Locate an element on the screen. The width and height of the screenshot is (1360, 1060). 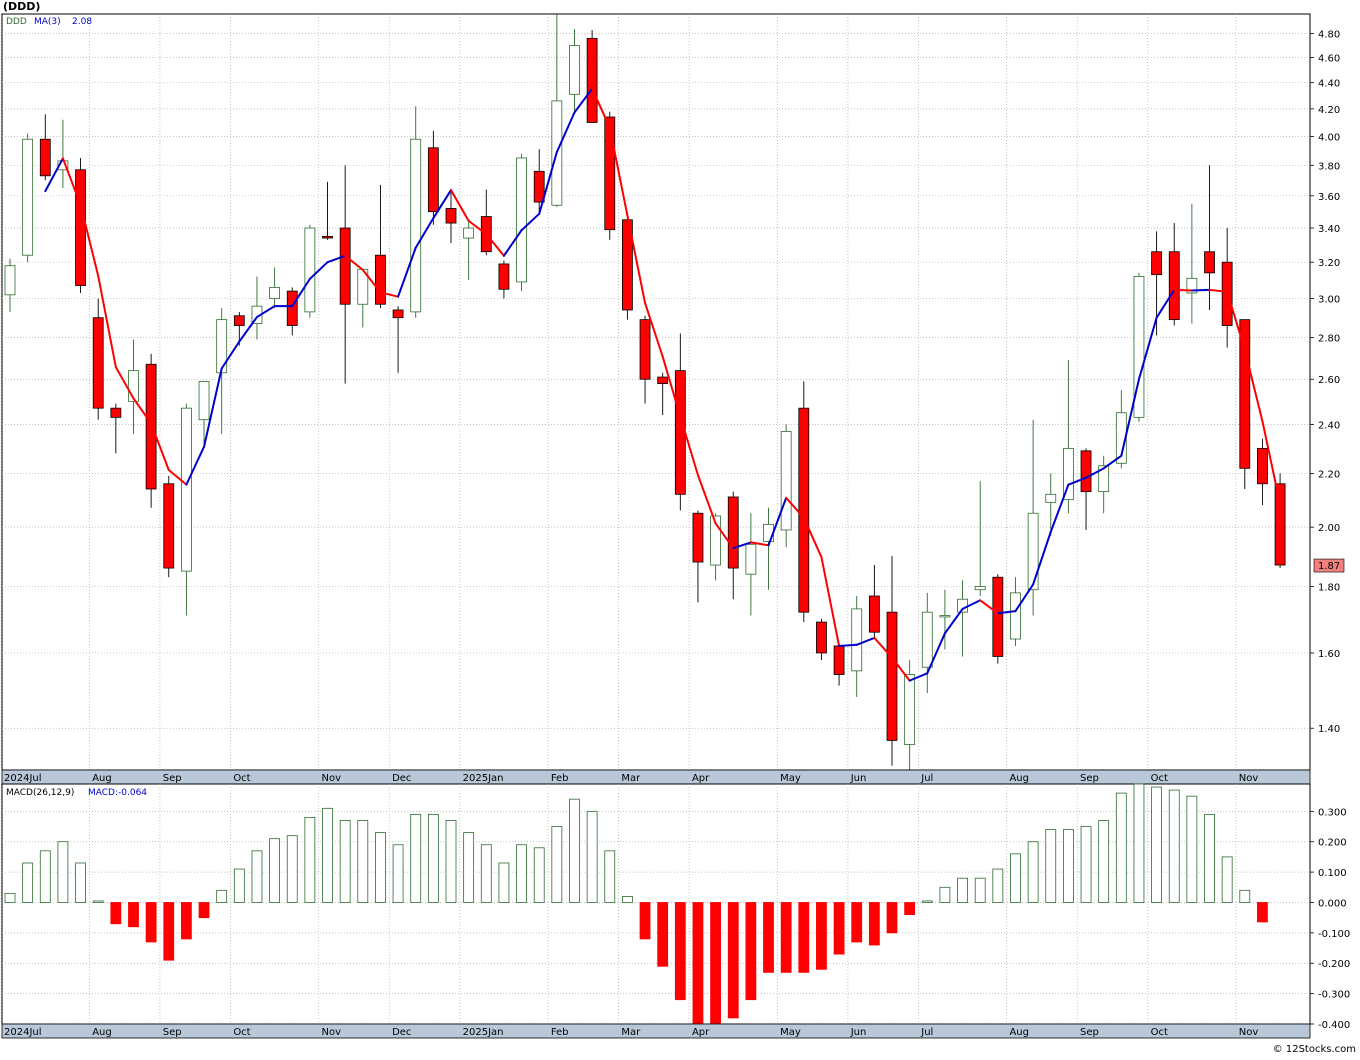
x-axis-label: Feb is located at coordinates (560, 778).